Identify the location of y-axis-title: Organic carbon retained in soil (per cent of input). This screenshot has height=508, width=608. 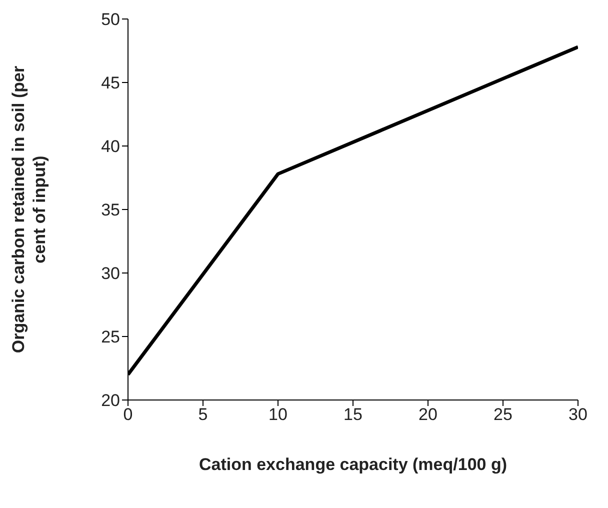
(29, 210).